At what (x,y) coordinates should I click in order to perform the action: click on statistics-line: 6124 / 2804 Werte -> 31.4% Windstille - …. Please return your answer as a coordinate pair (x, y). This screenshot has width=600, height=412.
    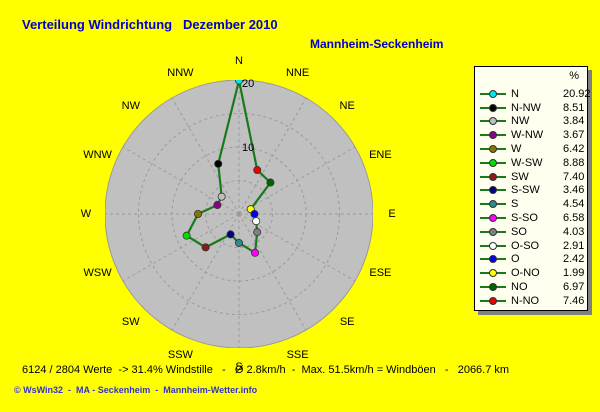
    Looking at the image, I should click on (266, 370).